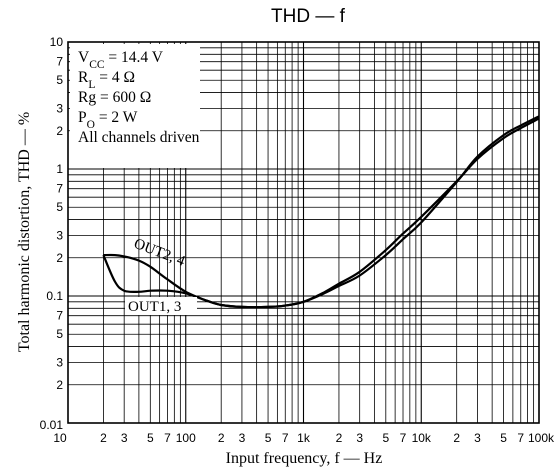 This screenshot has width=559, height=469. What do you see at coordinates (186, 438) in the screenshot?
I see `x-tick-label: 100` at bounding box center [186, 438].